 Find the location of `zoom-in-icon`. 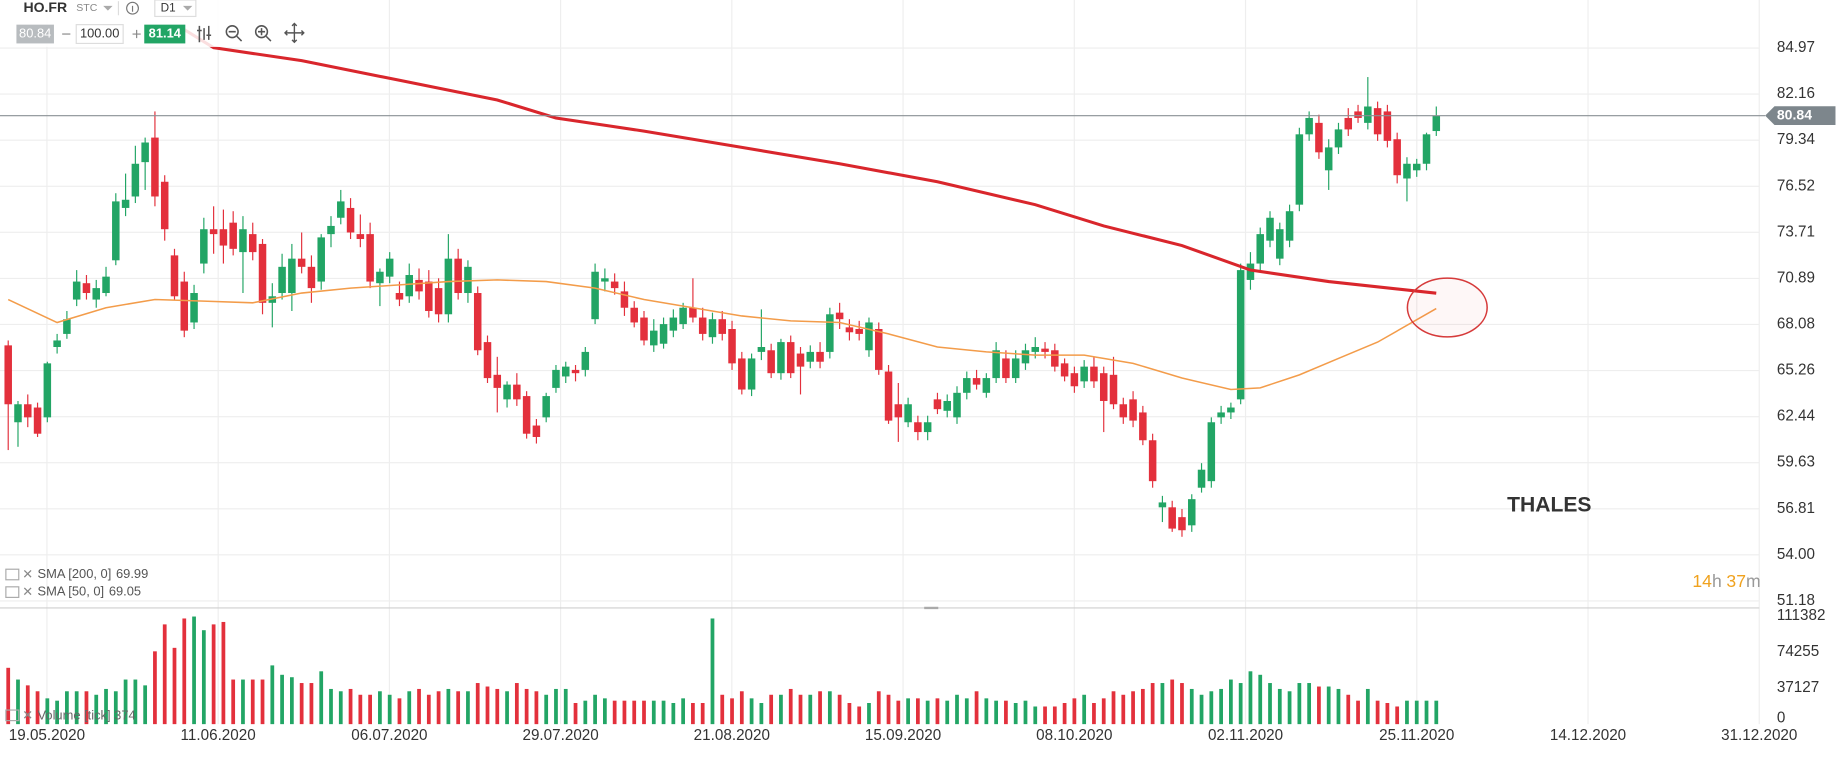

zoom-in-icon is located at coordinates (261, 32).